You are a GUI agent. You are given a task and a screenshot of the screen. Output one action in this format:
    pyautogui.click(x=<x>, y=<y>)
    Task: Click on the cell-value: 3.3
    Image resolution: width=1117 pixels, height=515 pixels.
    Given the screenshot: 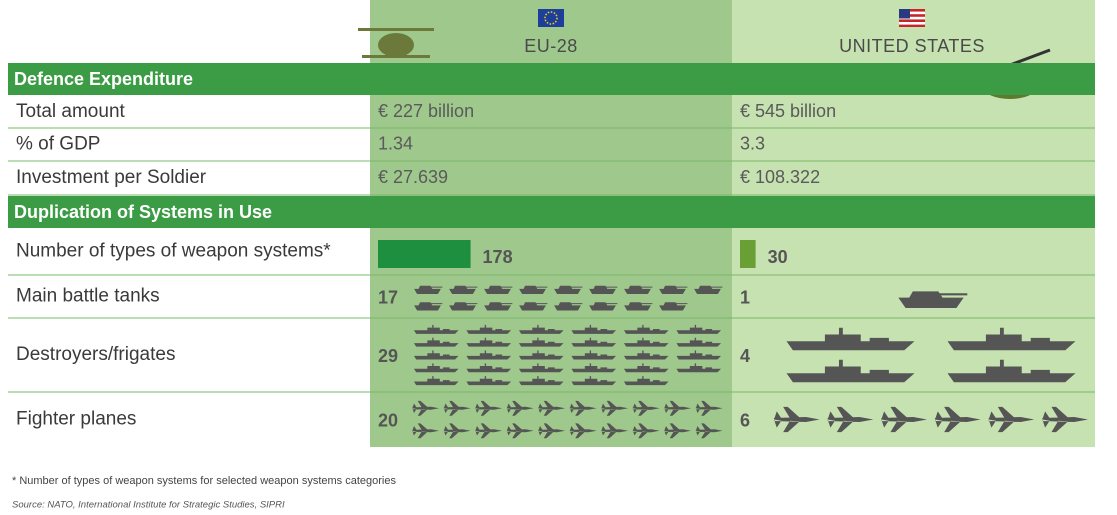 What is the action you would take?
    pyautogui.click(x=752, y=143)
    